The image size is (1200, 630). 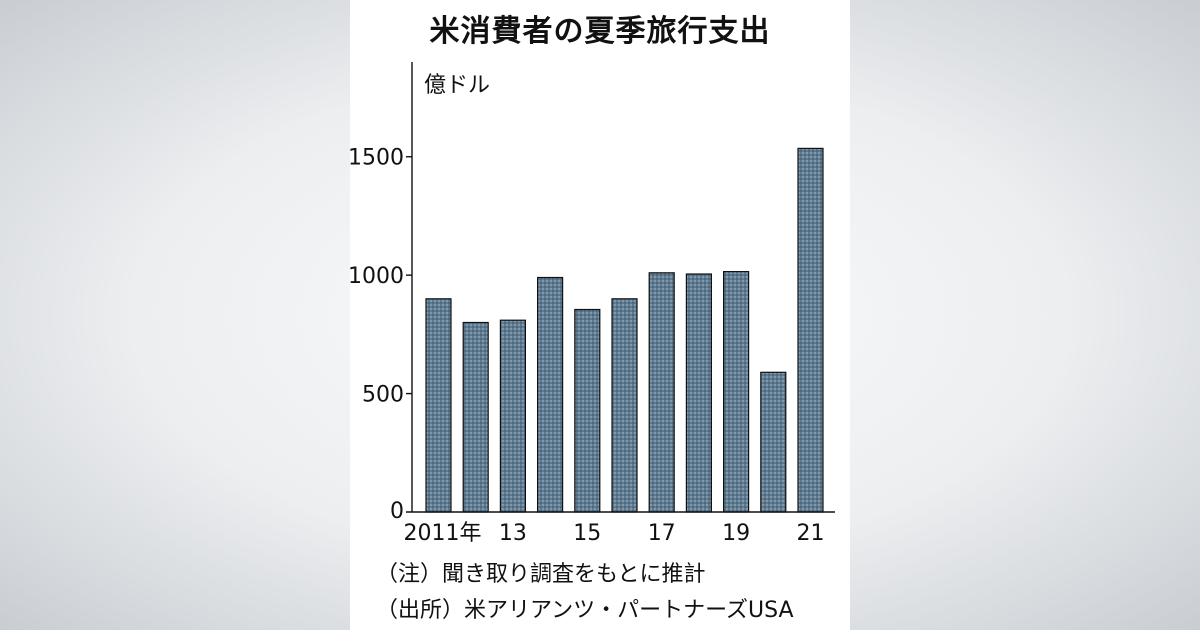 I want to click on y-tick-label: 500, so click(x=383, y=395).